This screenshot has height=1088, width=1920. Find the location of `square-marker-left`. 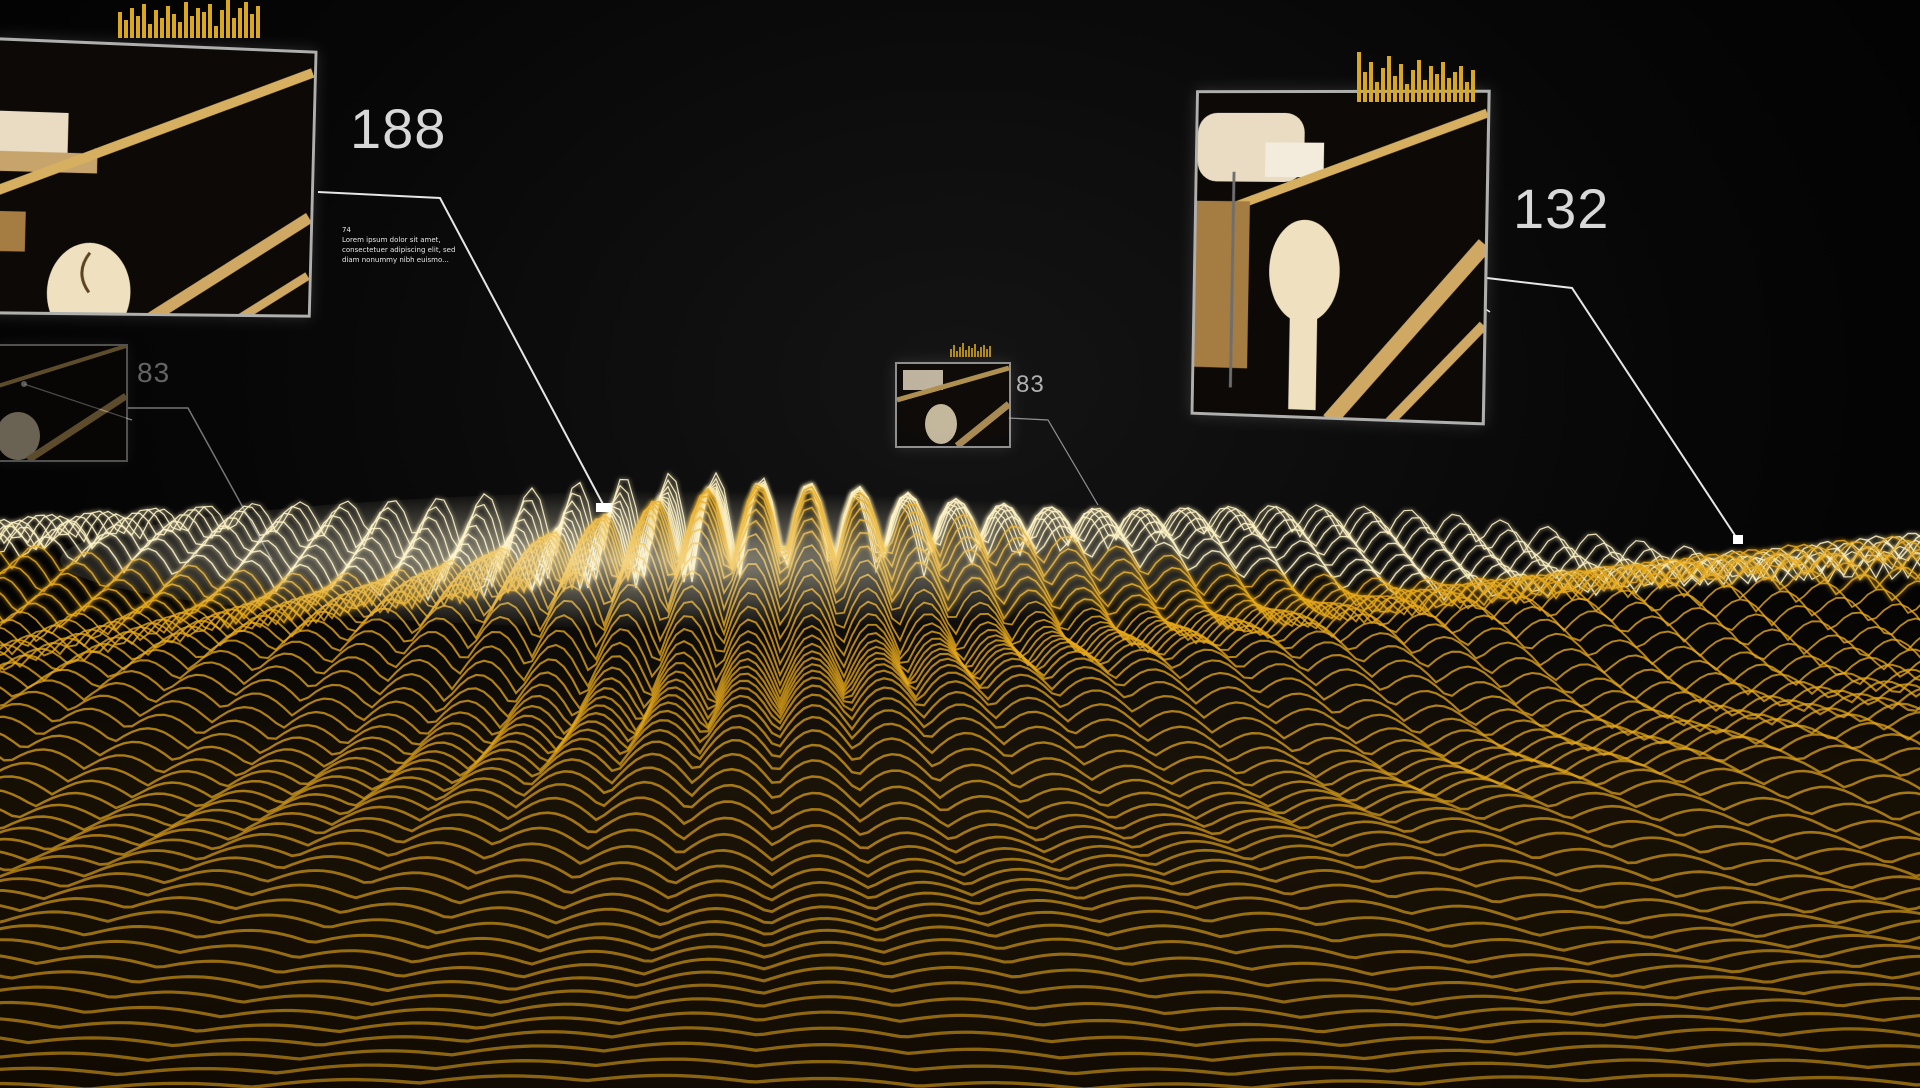

square-marker-left is located at coordinates (604, 507).